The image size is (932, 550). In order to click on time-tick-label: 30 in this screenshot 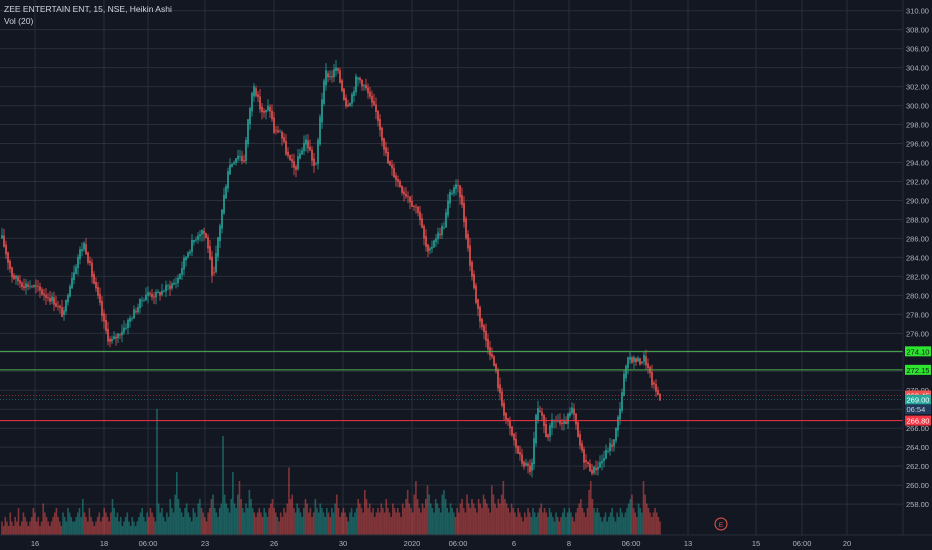, I will do `click(343, 543)`.